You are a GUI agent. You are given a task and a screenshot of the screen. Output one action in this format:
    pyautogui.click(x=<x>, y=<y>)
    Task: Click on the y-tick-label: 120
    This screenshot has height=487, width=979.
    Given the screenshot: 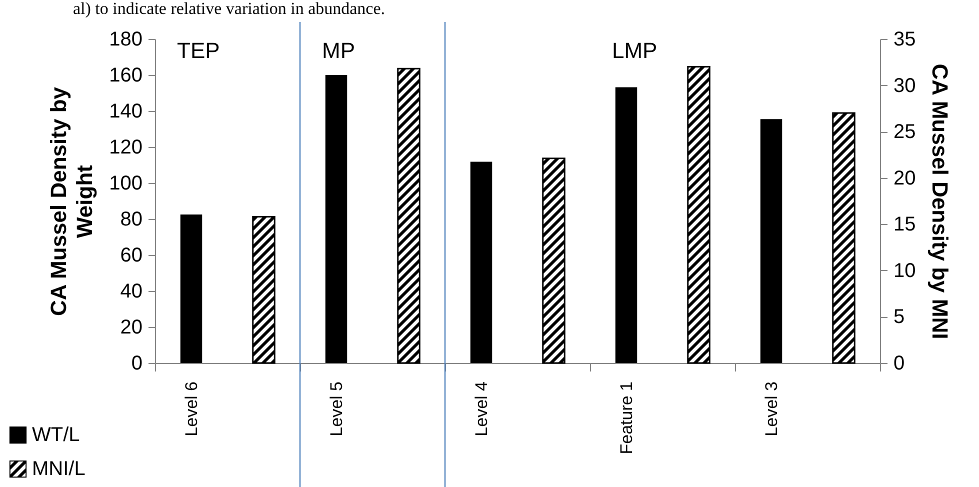 What is the action you would take?
    pyautogui.click(x=125, y=147)
    